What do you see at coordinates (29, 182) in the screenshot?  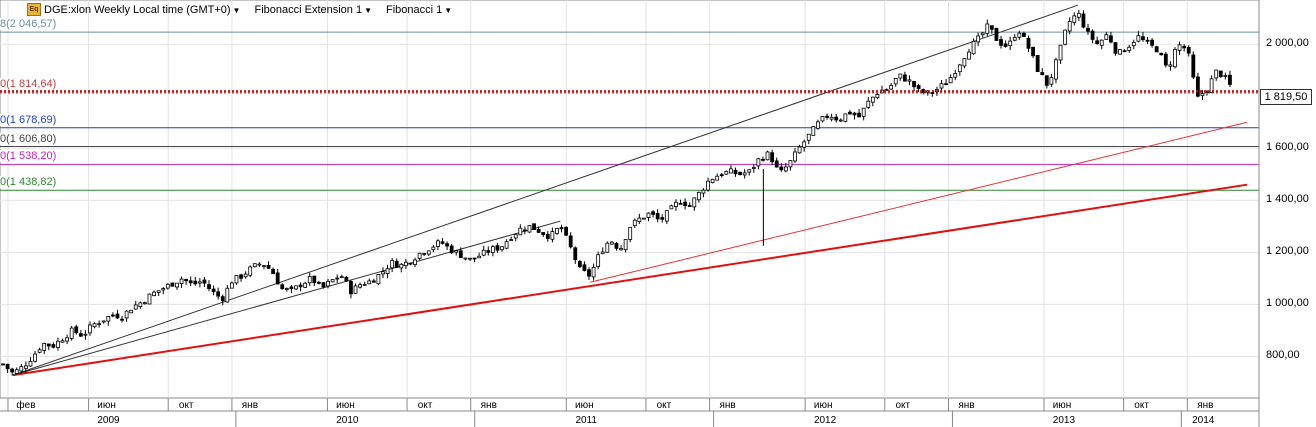 I see `fib-level-label: 0(1 438,82)` at bounding box center [29, 182].